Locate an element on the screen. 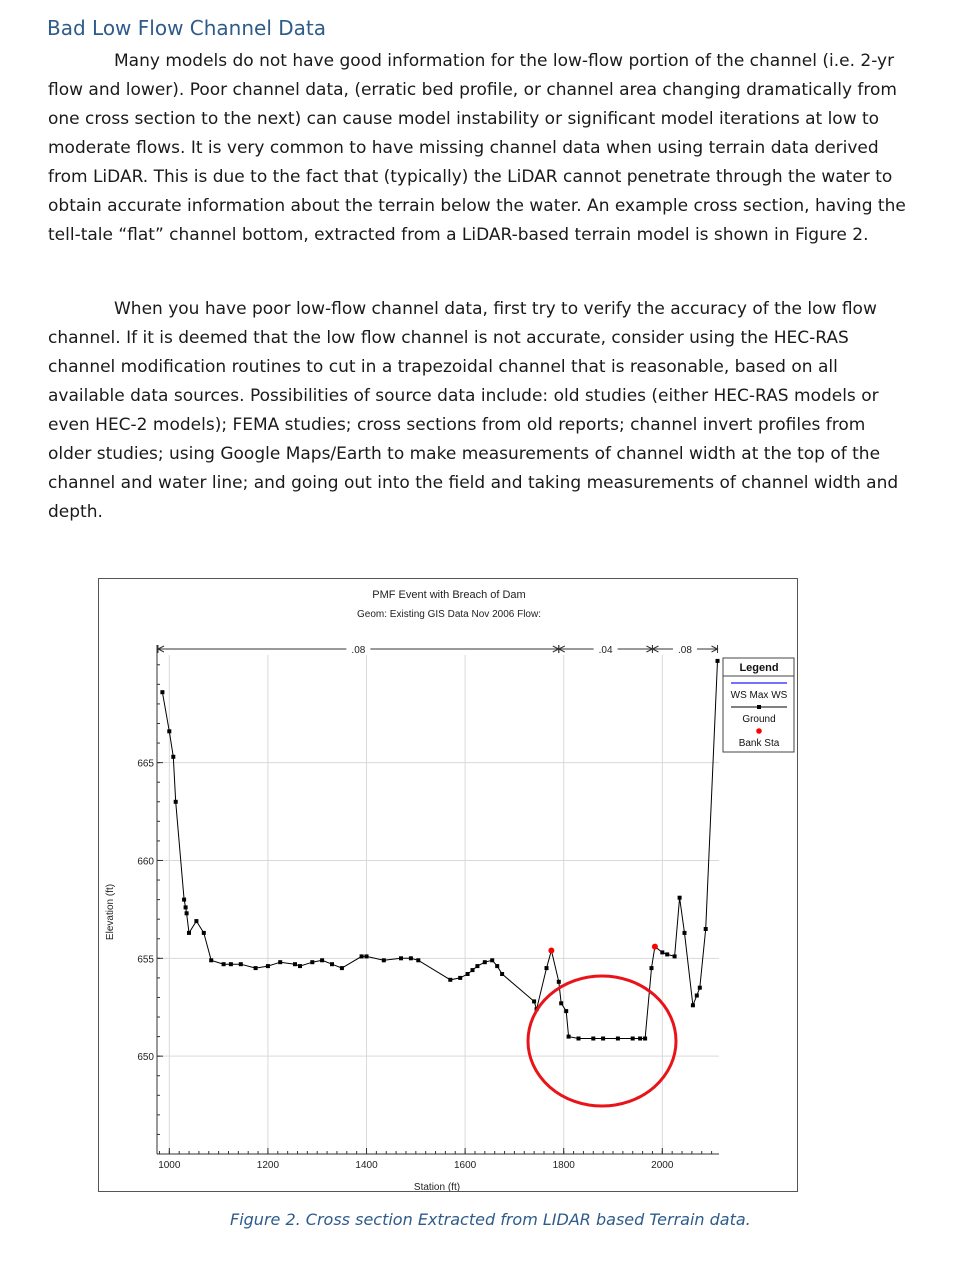 The image size is (955, 1277). legend-ground-marker is located at coordinates (759, 707).